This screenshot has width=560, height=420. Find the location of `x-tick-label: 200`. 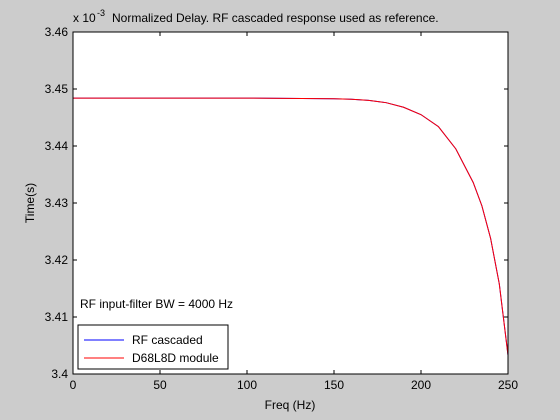

x-tick-label: 200 is located at coordinates (421, 385).